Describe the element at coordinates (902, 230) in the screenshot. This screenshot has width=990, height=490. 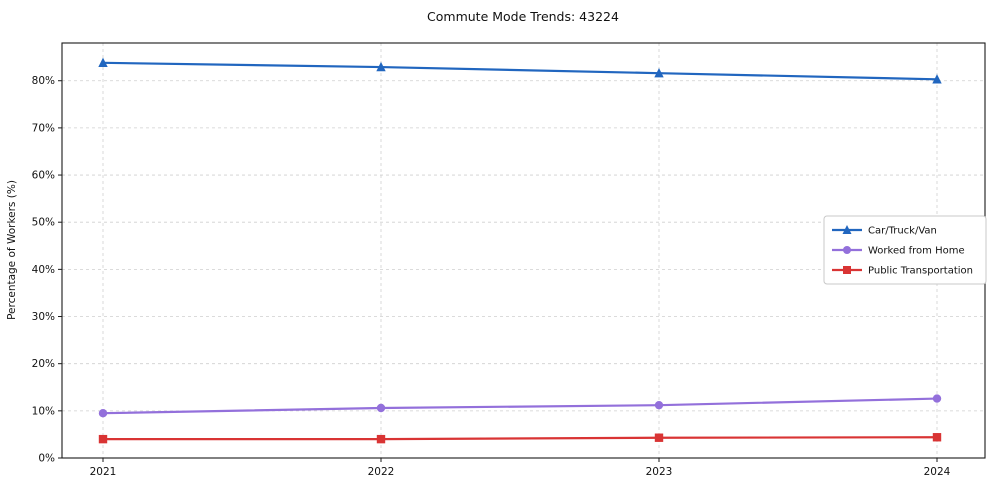
I see `legend-label: Car/Truck/Van` at that location.